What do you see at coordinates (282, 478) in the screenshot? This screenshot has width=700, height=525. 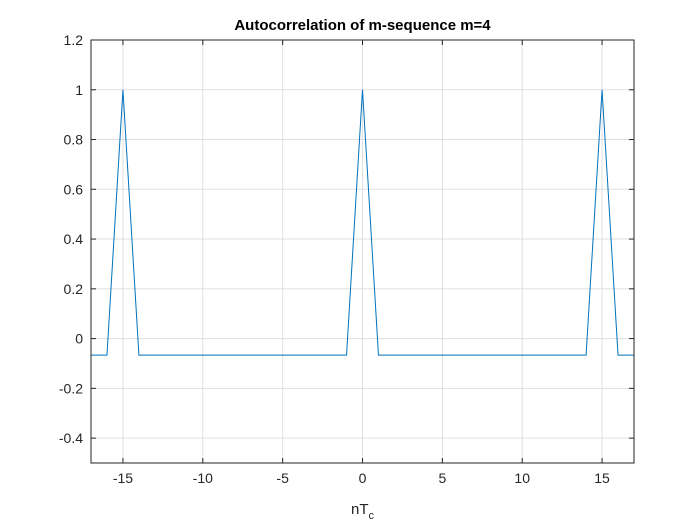 I see `x-tick-label: -5` at bounding box center [282, 478].